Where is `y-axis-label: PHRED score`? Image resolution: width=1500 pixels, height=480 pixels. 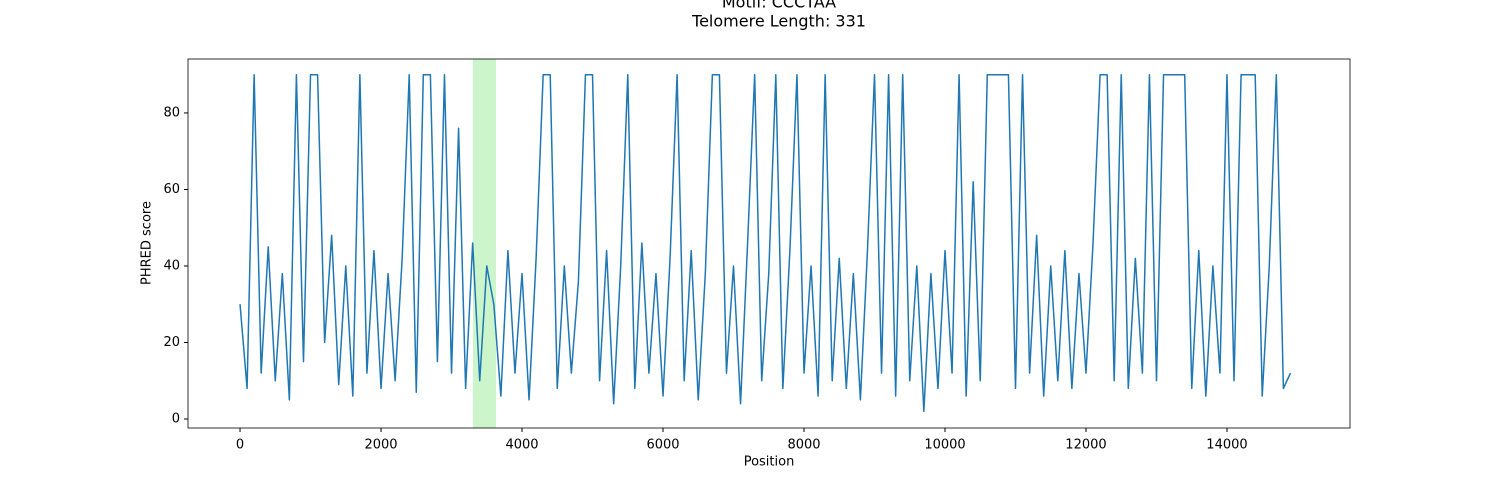
y-axis-label: PHRED score is located at coordinates (147, 243).